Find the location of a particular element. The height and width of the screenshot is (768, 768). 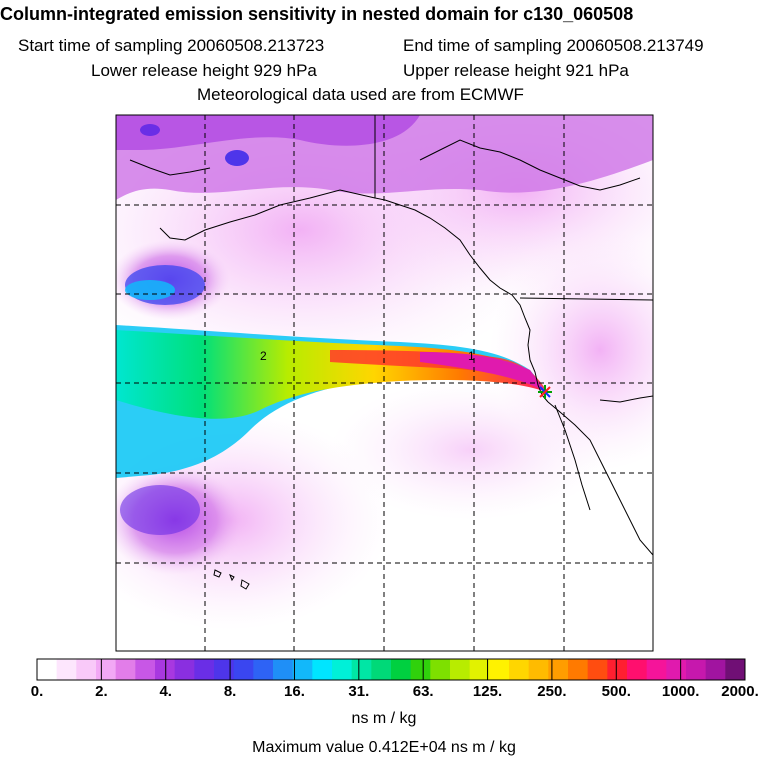

end-time-label: End time of sampling 20060508.213749 is located at coordinates (553, 45).